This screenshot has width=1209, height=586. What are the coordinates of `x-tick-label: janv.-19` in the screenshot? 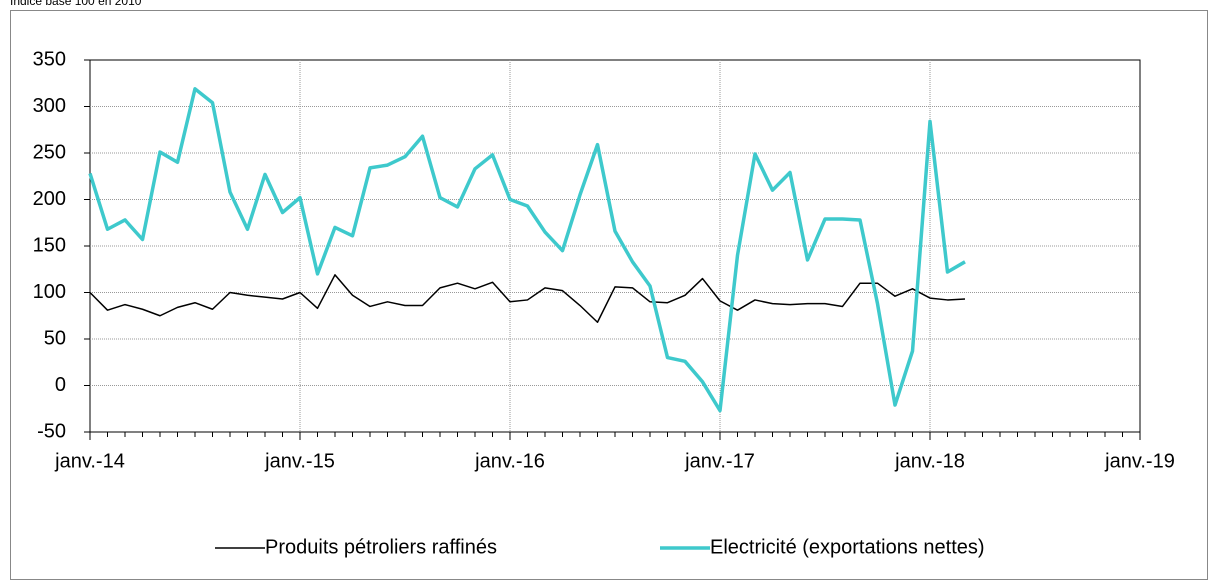 It's located at (1139, 461).